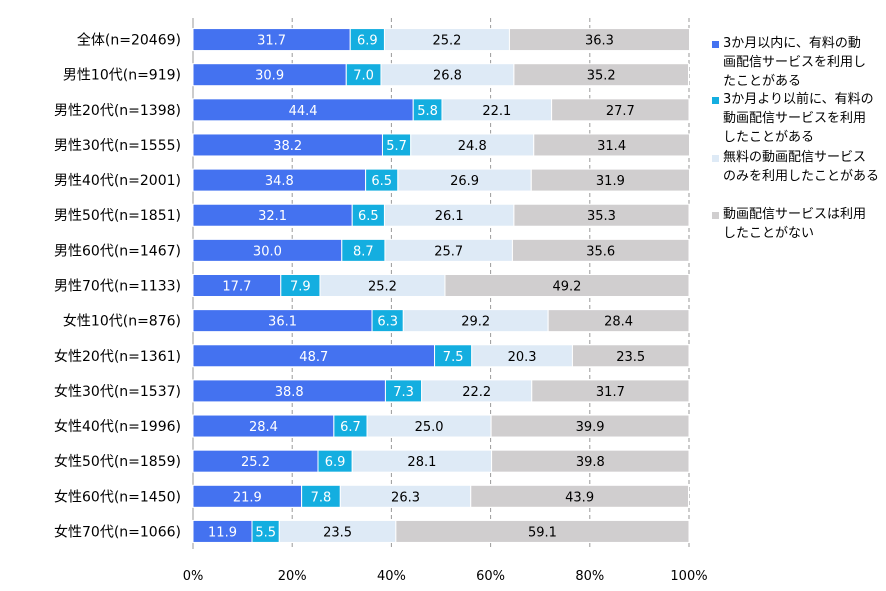 The height and width of the screenshot is (591, 886). I want to click on data-label: 49.2, so click(567, 287).